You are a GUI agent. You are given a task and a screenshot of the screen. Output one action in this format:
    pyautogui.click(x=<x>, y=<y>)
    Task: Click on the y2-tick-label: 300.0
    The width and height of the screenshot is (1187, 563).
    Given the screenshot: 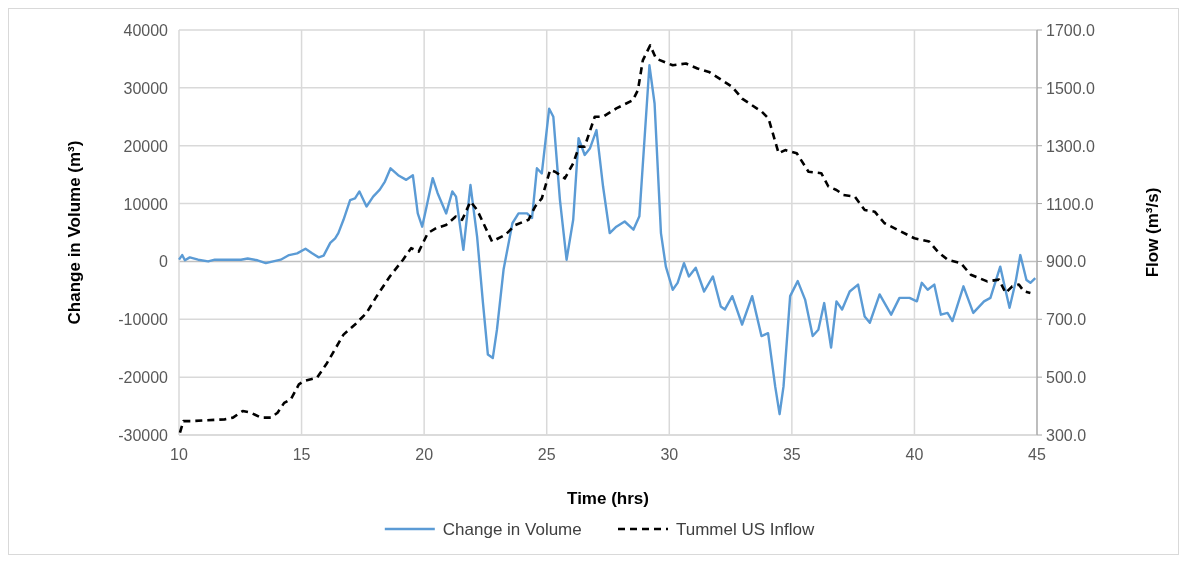 What is the action you would take?
    pyautogui.click(x=1066, y=435)
    